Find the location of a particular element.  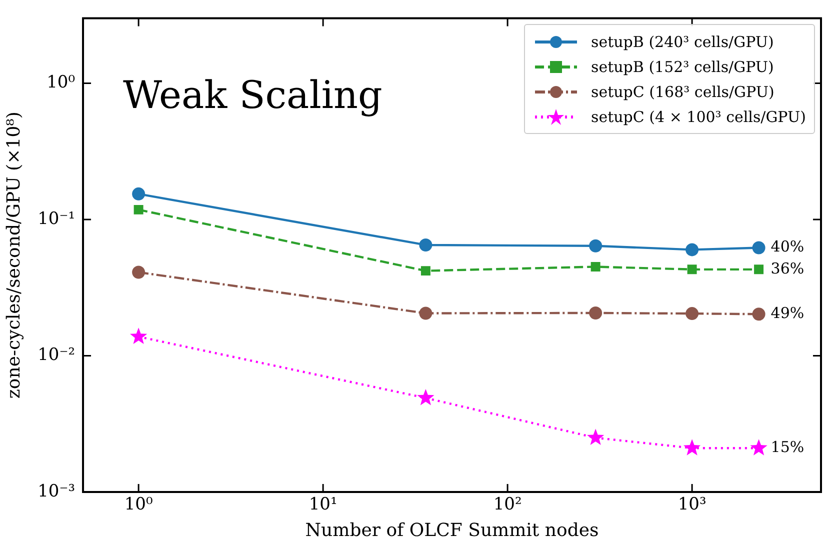

x-axis-title: Number of OLCF Summit nodes is located at coordinates (452, 530).